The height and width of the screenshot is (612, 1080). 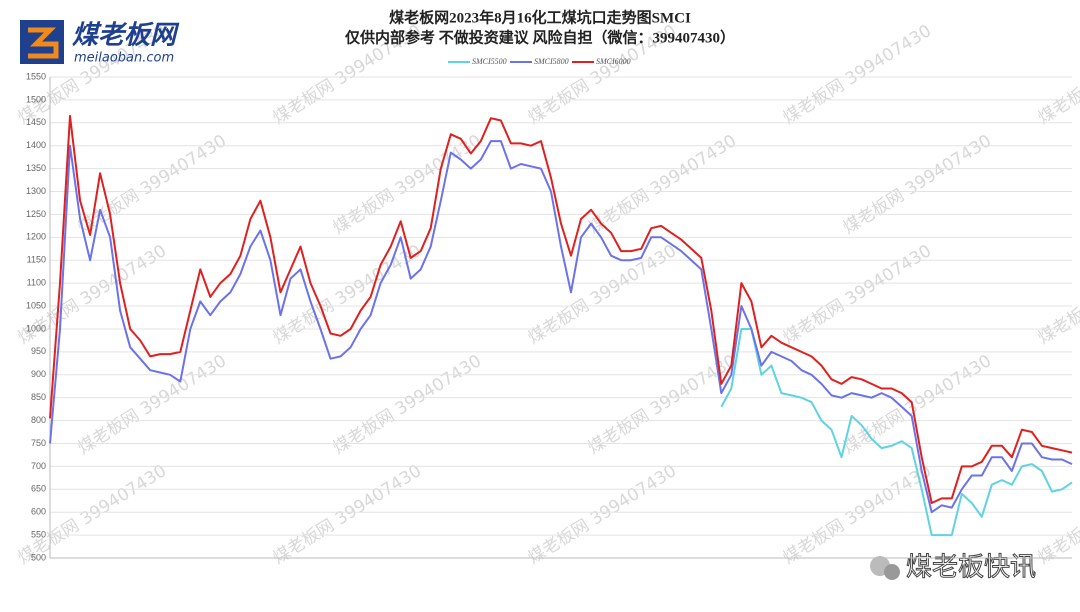 I want to click on y-tick-label: 1300, so click(x=36, y=191).